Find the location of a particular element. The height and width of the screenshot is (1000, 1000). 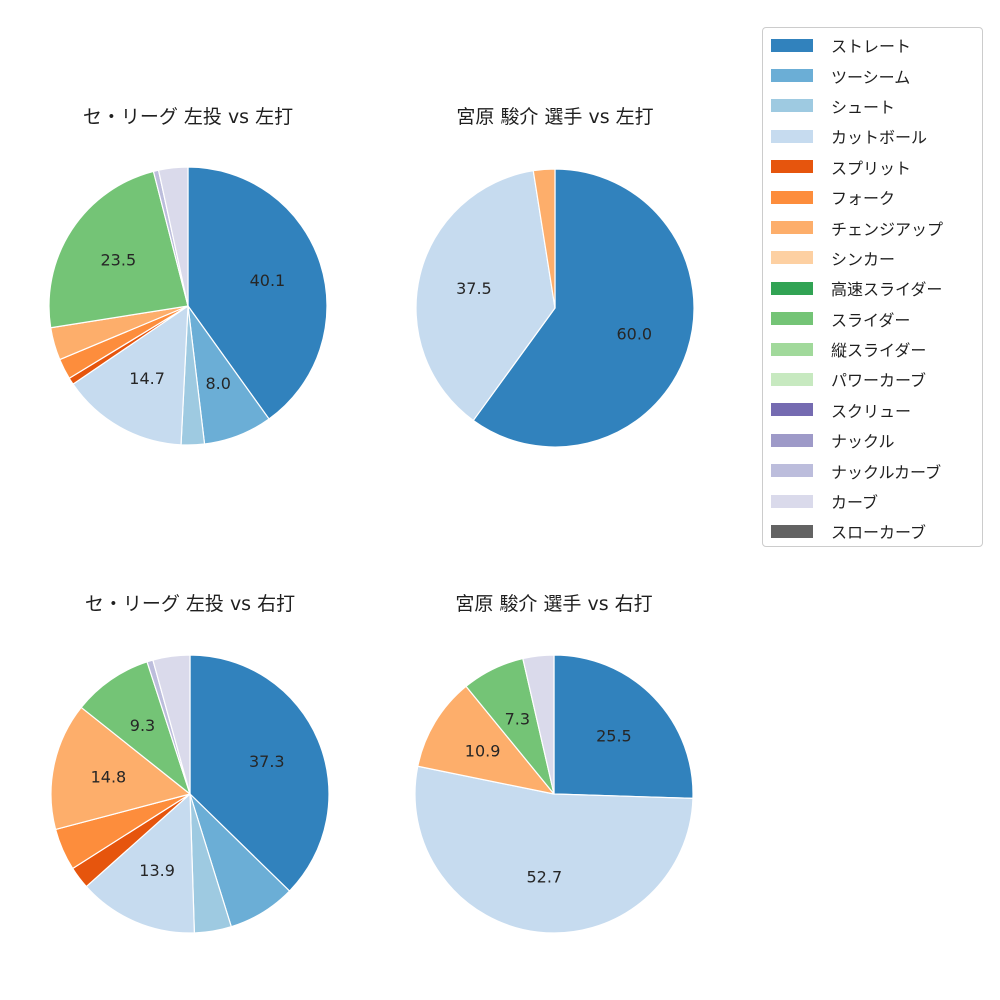

pie-value-label: 7.3 is located at coordinates (517, 719).